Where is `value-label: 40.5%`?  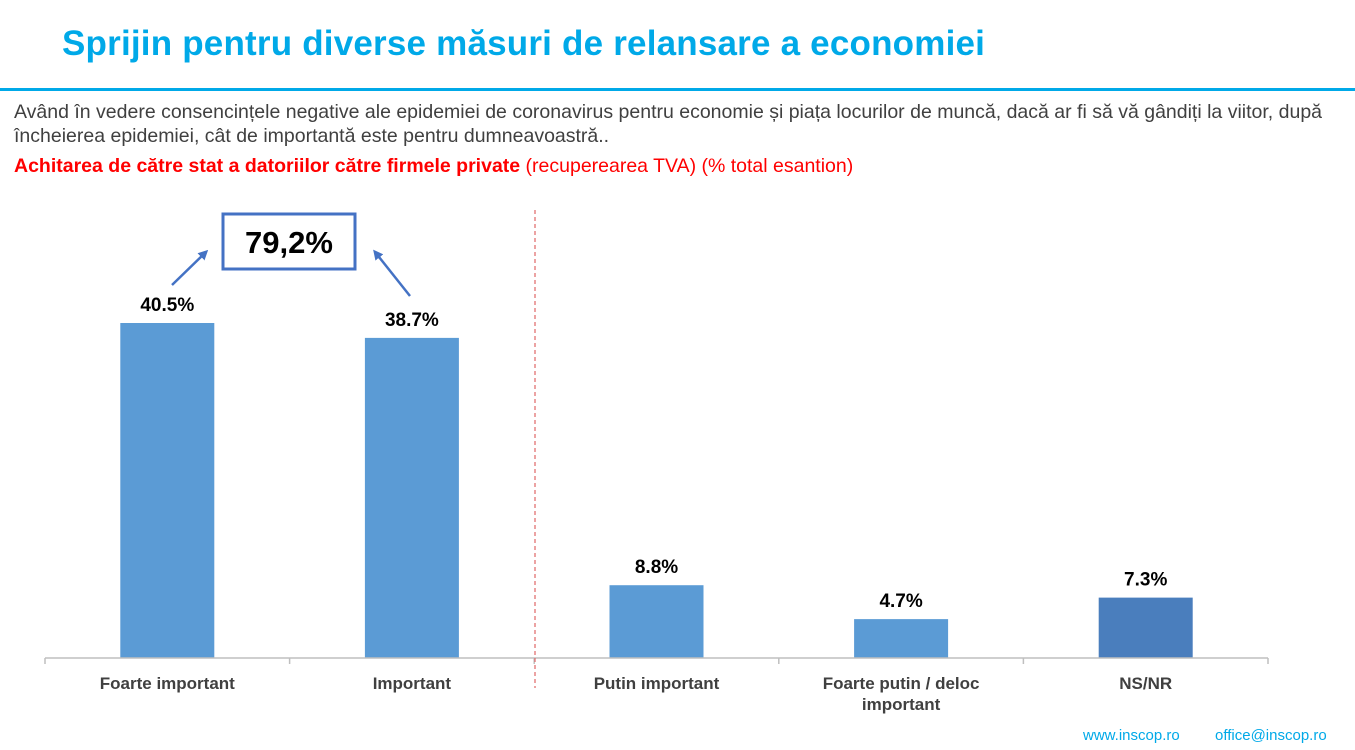 value-label: 40.5% is located at coordinates (167, 305).